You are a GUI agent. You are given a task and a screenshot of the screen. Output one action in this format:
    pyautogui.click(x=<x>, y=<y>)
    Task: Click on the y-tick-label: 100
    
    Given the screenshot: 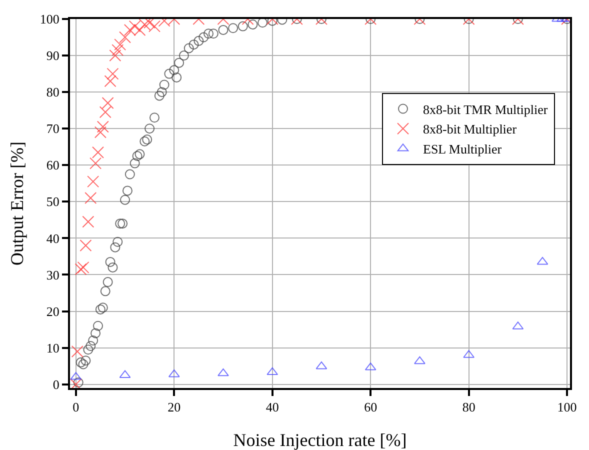 What is the action you would take?
    pyautogui.click(x=50, y=19)
    